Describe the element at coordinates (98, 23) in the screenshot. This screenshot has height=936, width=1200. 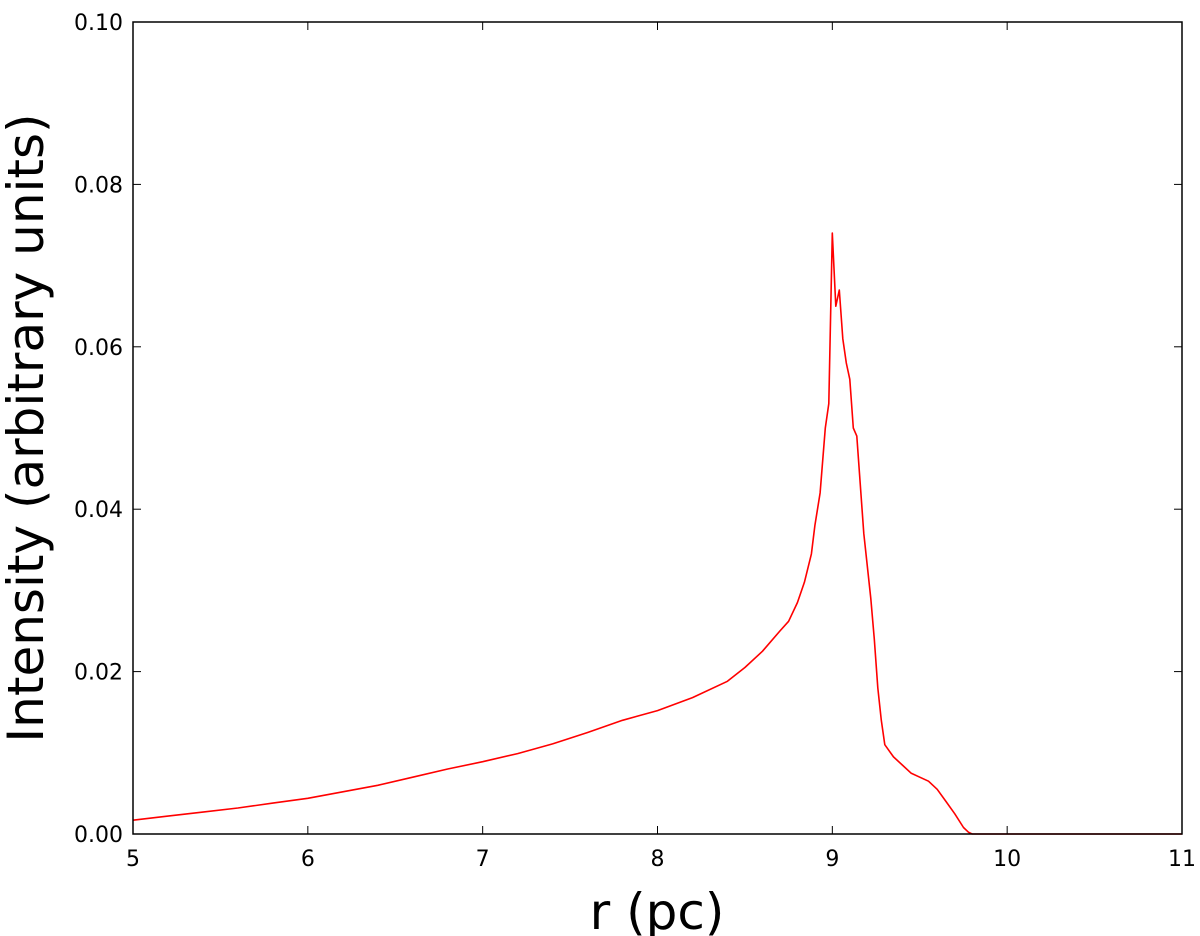
I see `y-tick-label: 0.10` at that location.